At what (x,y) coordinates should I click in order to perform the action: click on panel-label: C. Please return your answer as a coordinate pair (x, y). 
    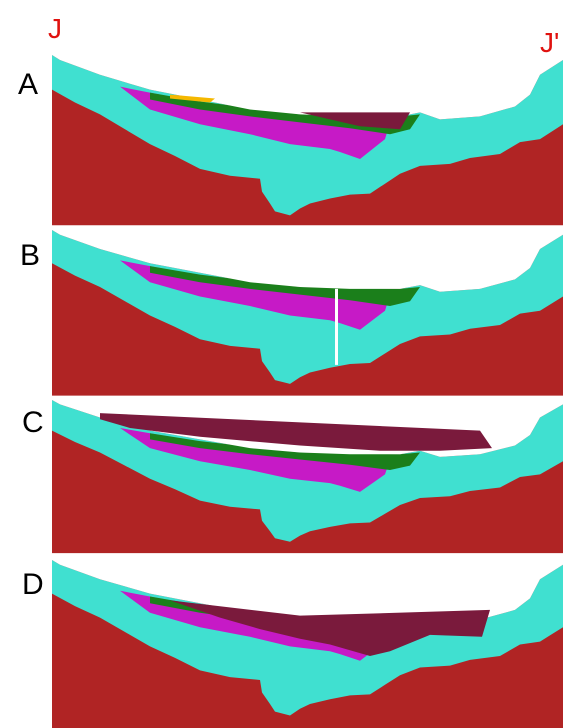
    Looking at the image, I should click on (33, 422).